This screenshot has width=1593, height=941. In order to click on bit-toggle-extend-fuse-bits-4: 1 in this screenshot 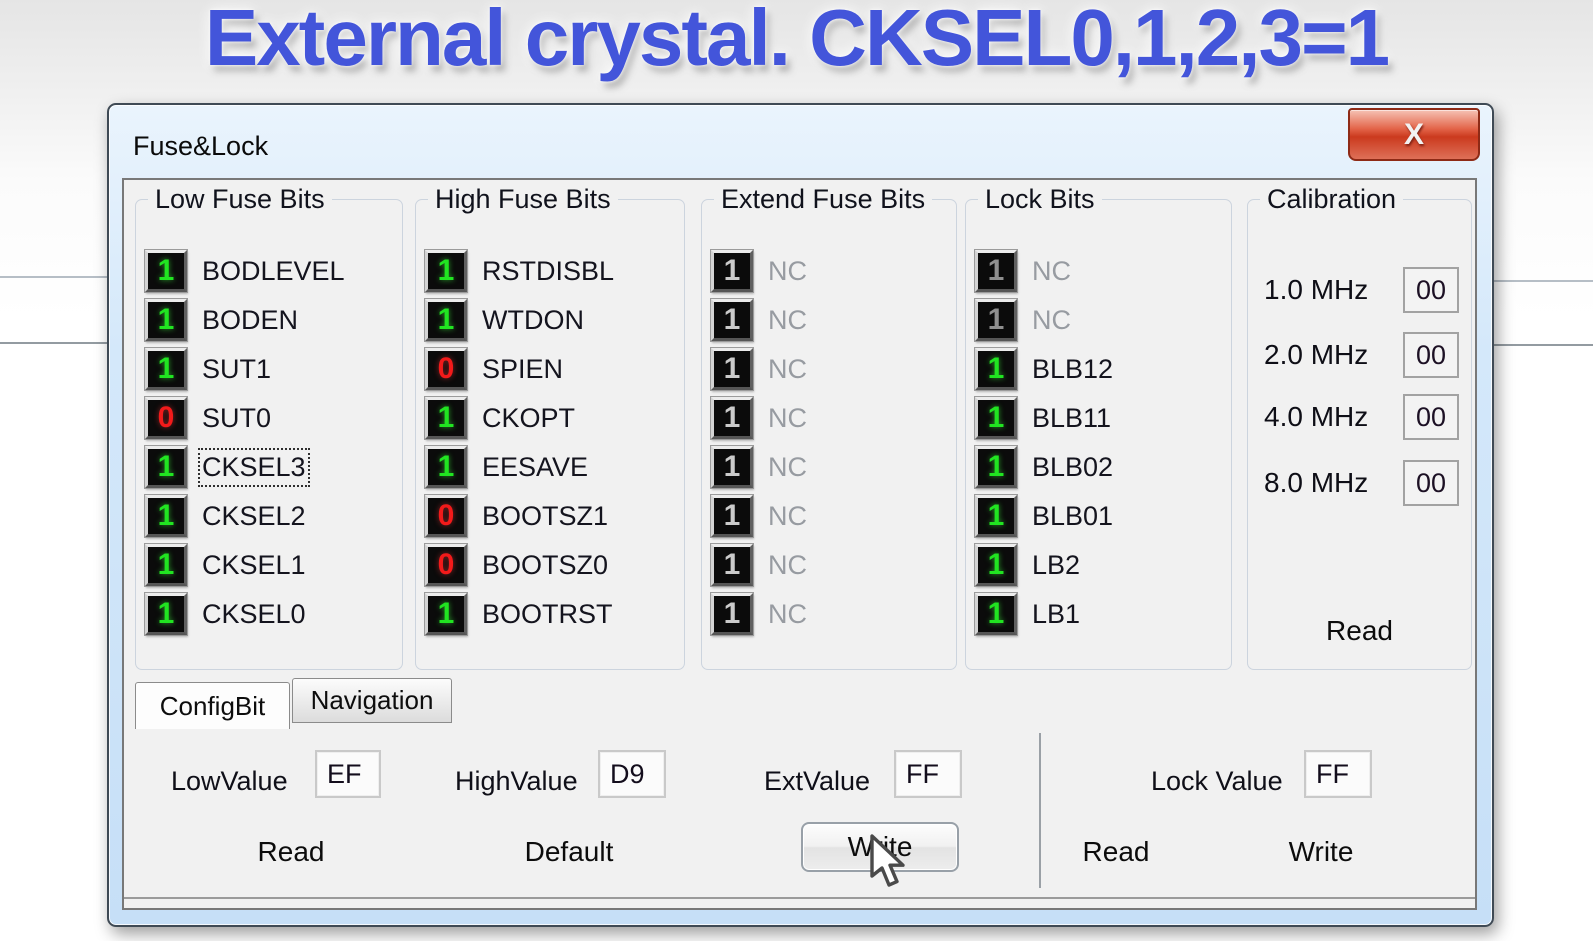, I will do `click(732, 467)`.